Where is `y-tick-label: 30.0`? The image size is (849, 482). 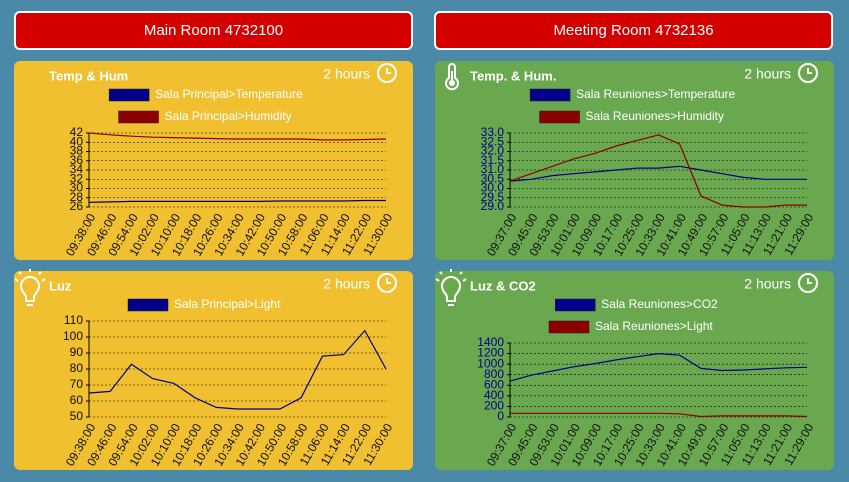 y-tick-label: 30.0 is located at coordinates (493, 188).